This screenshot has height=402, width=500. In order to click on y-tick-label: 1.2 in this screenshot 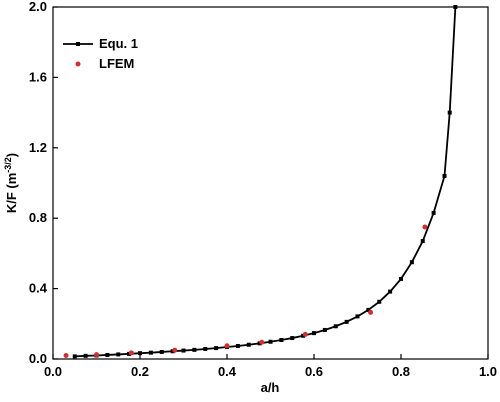, I will do `click(38, 147)`.